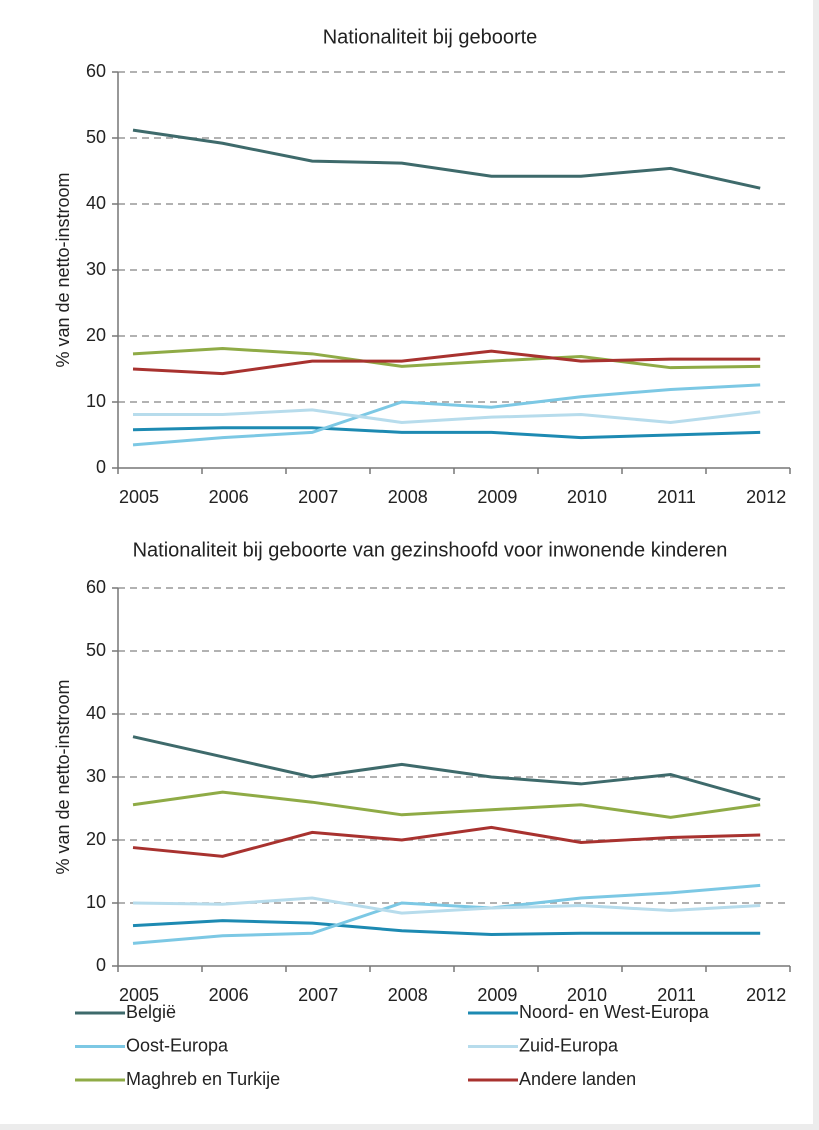 Image resolution: width=819 pixels, height=1130 pixels. Describe the element at coordinates (177, 1045) in the screenshot. I see `legend-label: Oost-Europa` at that location.